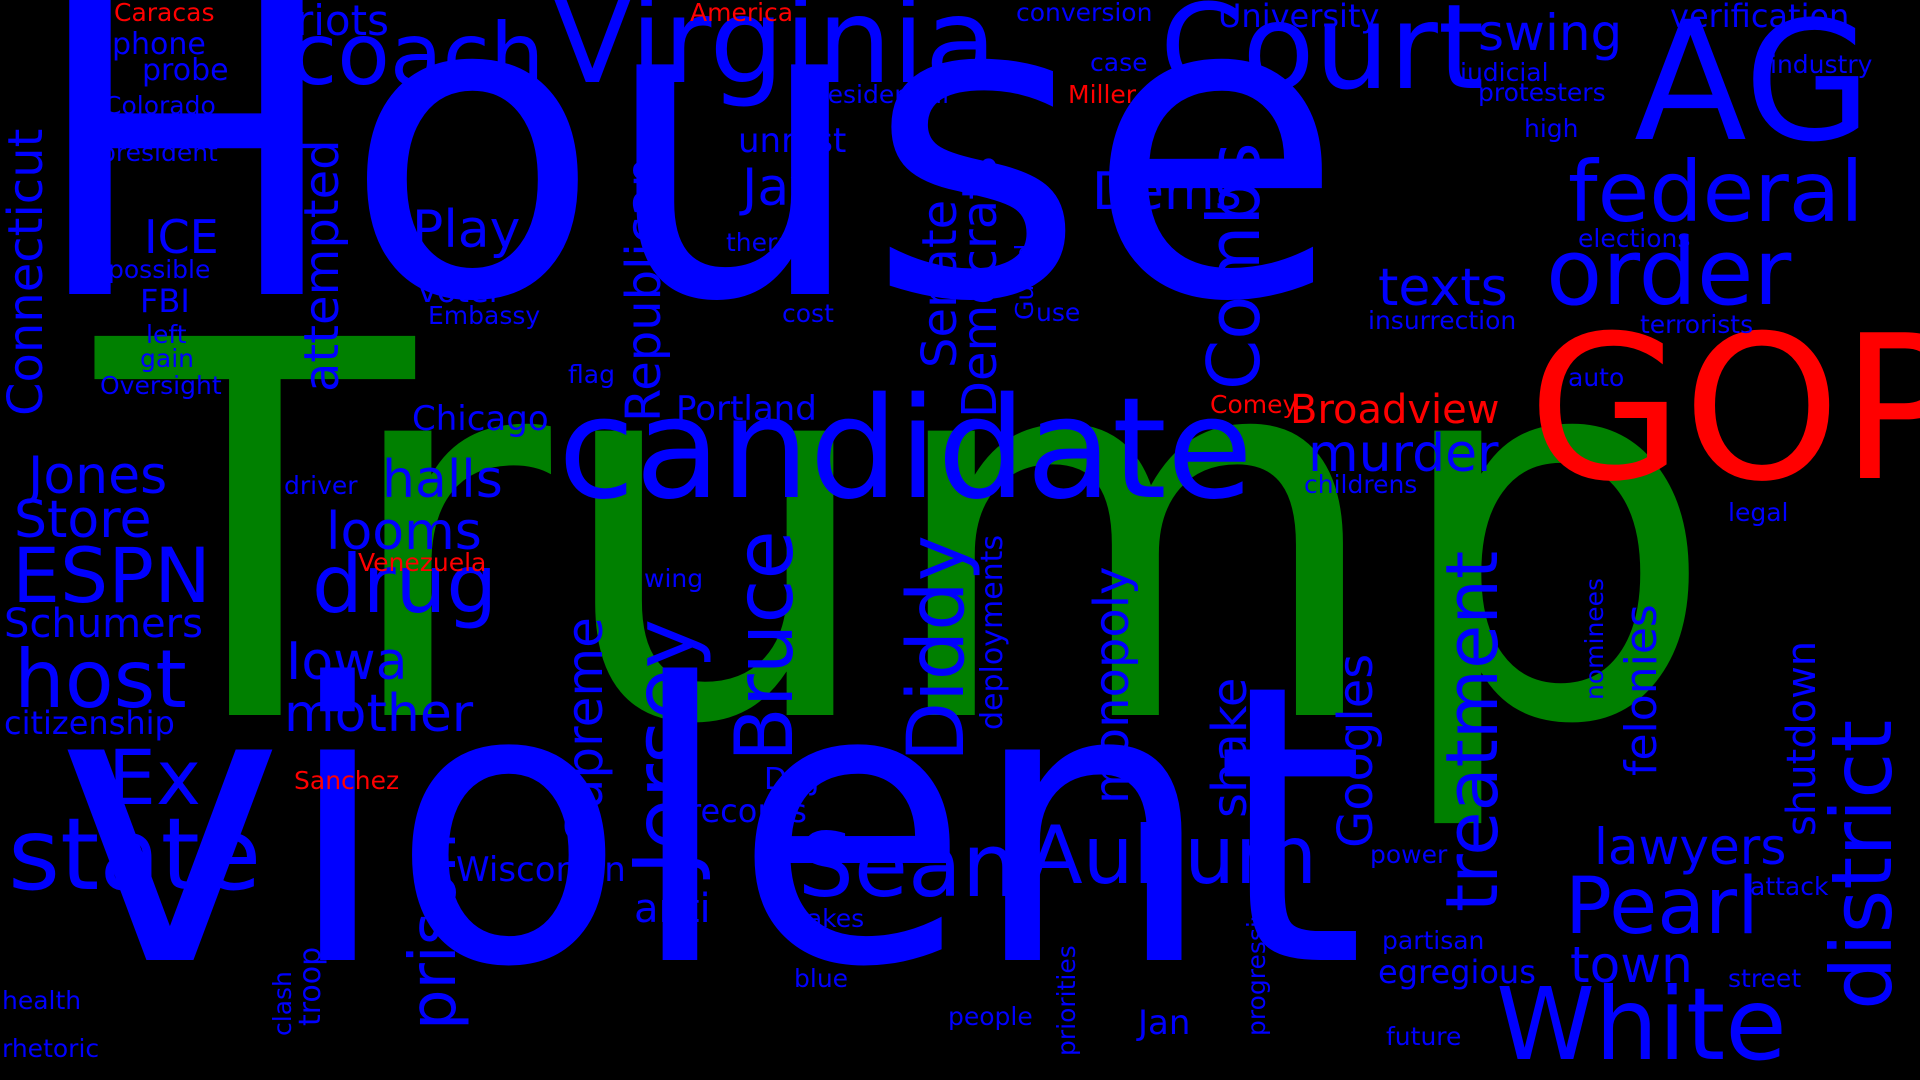 The image size is (1920, 1080). I want to click on word-records: records, so click(747, 811).